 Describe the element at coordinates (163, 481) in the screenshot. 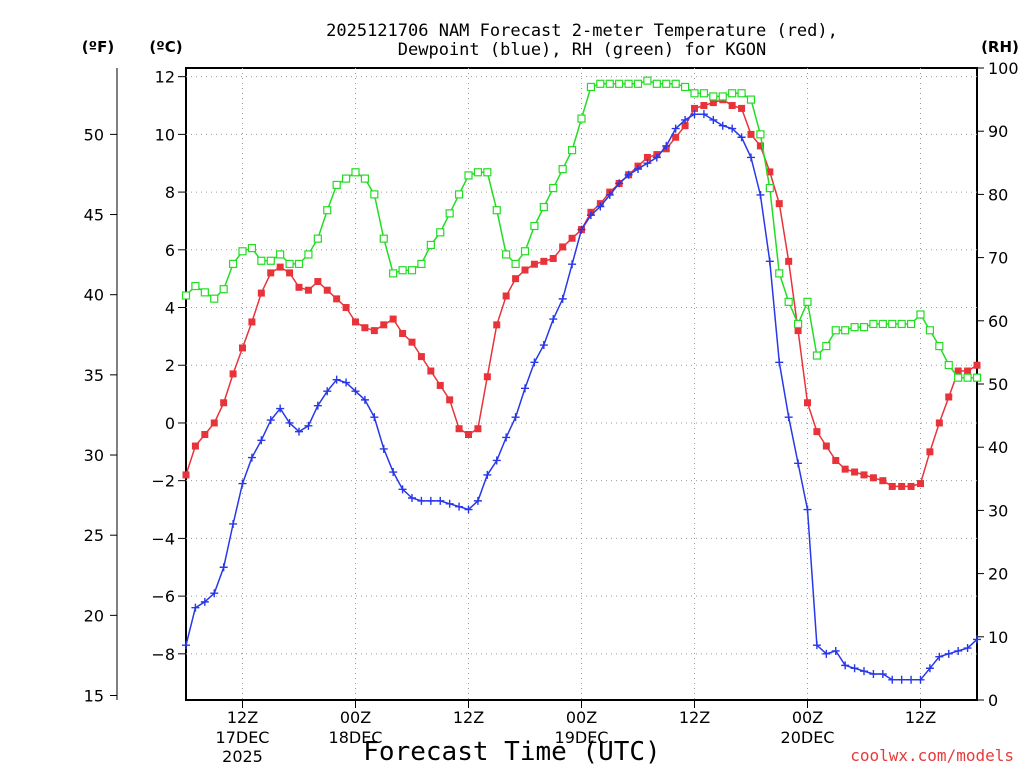

I see `celsius-tick-label: −2` at that location.